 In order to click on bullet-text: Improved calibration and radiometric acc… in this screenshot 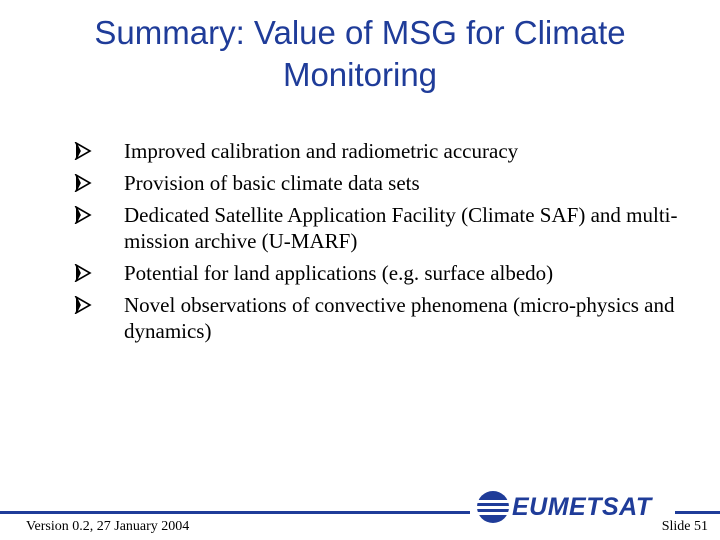, I will do `click(321, 151)`.